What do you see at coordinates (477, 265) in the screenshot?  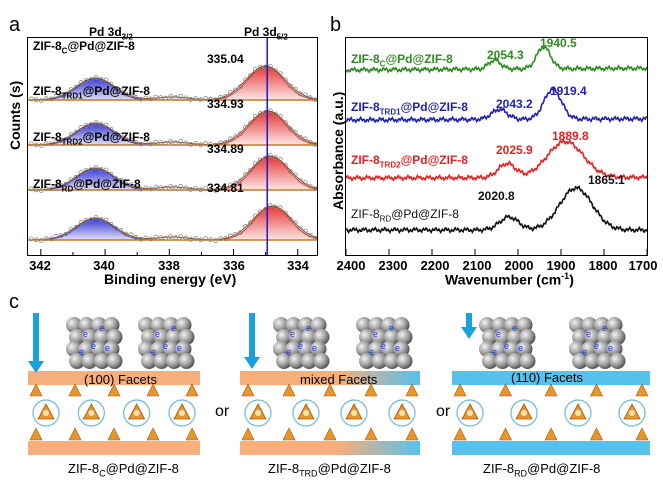 I see `ir-xtick-2100: 2100` at bounding box center [477, 265].